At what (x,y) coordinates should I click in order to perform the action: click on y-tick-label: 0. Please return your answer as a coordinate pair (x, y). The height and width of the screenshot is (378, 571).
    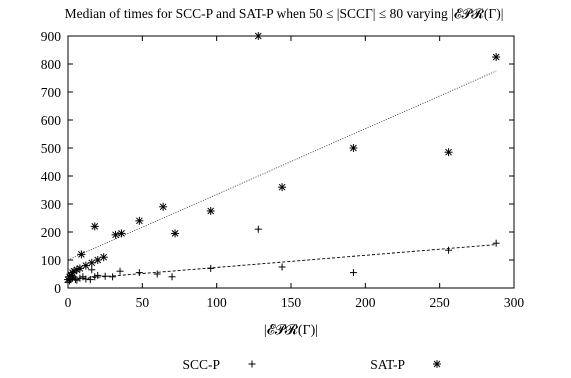
    Looking at the image, I should click on (57, 288).